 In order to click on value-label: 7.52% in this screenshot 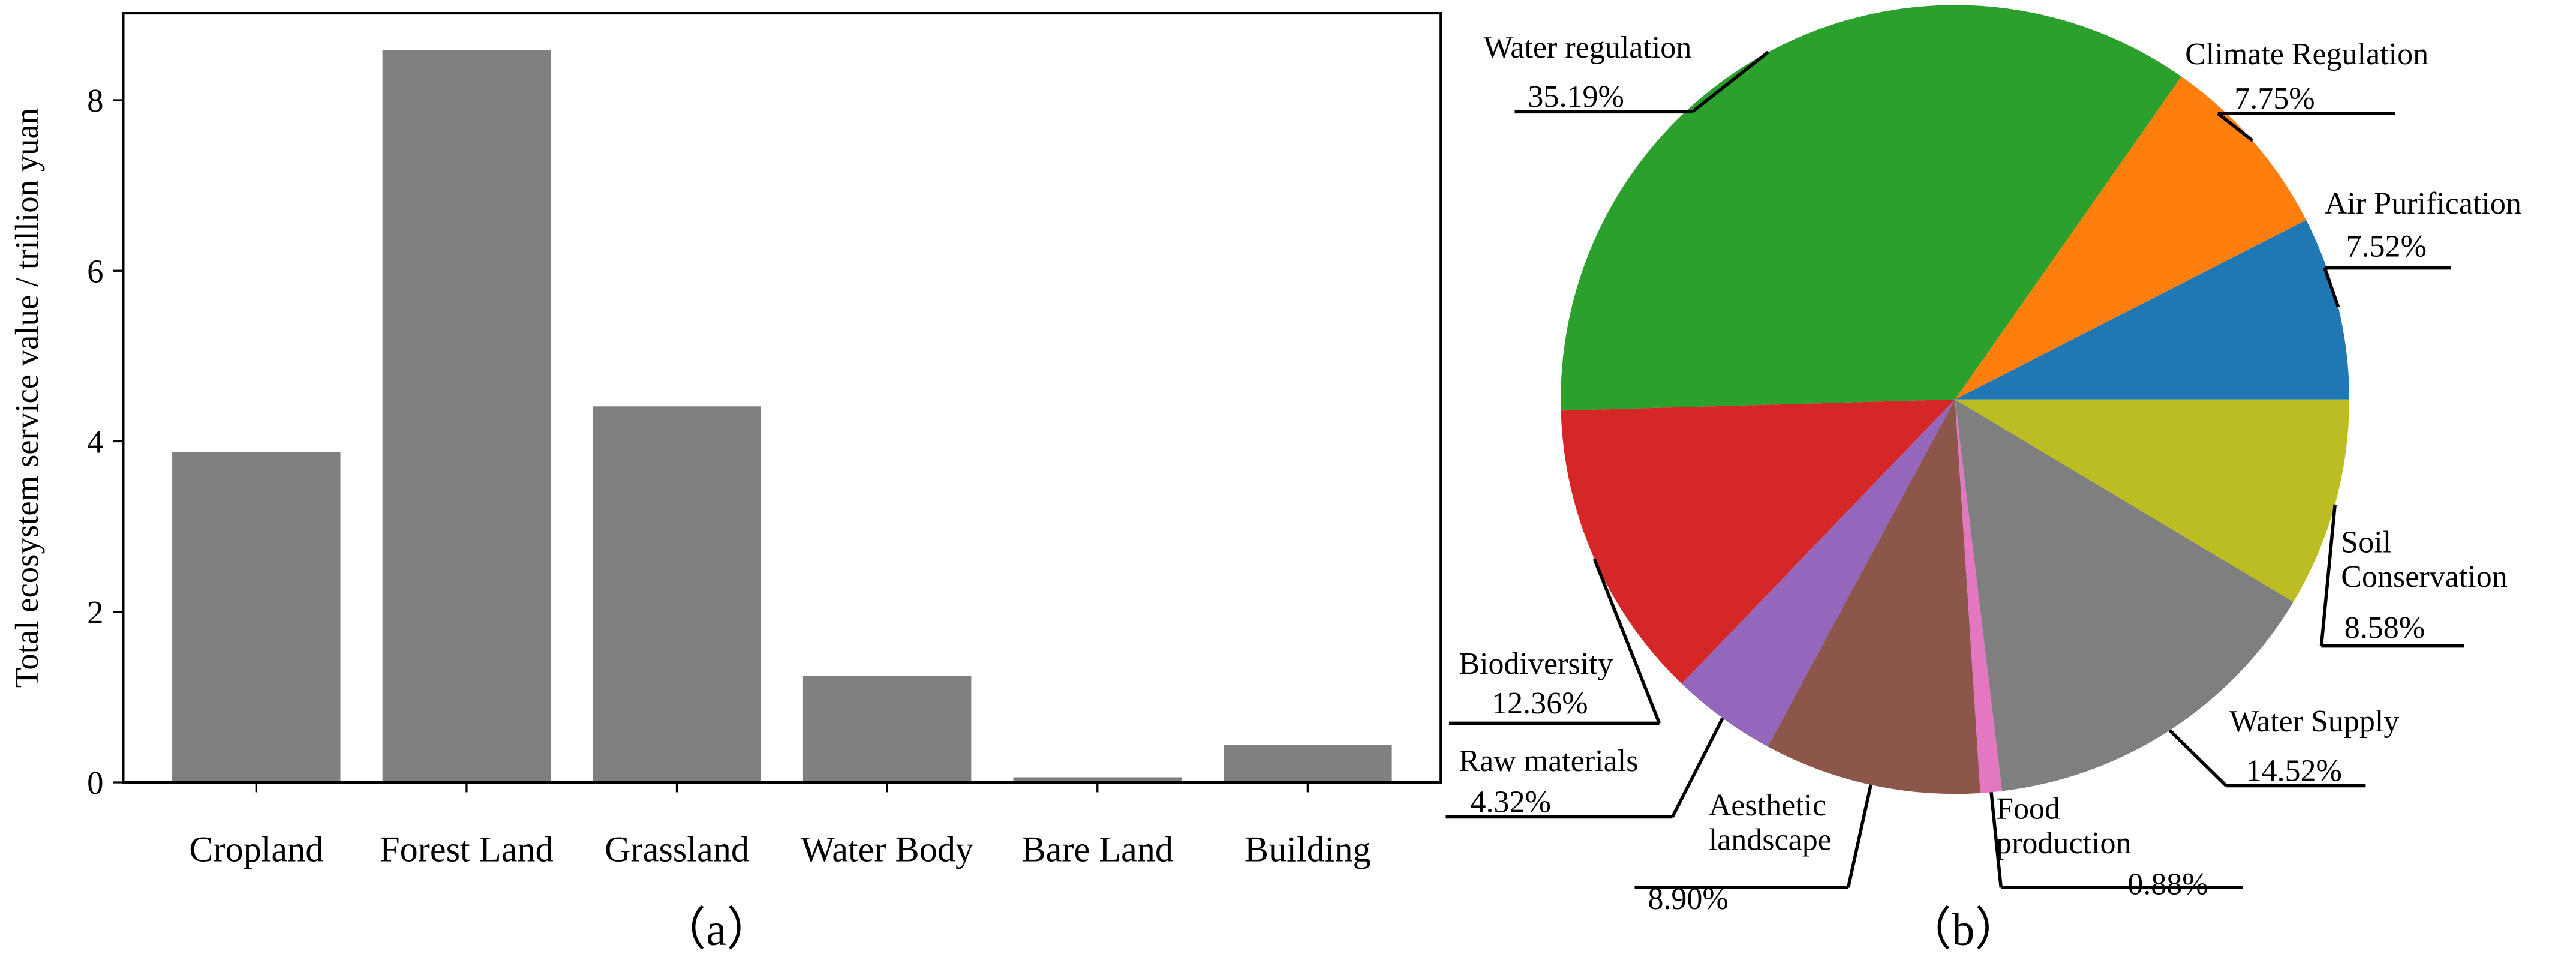, I will do `click(2387, 246)`.